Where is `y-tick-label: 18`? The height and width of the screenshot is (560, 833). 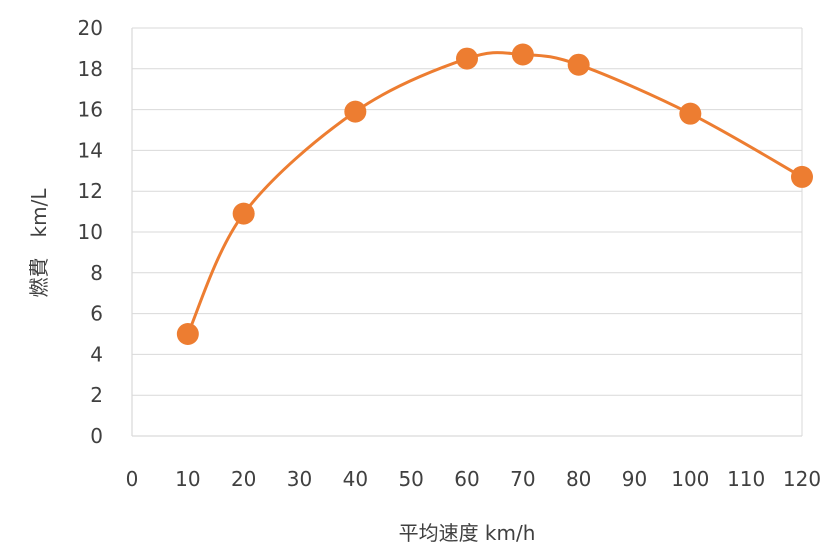 y-tick-label: 18 is located at coordinates (90, 69).